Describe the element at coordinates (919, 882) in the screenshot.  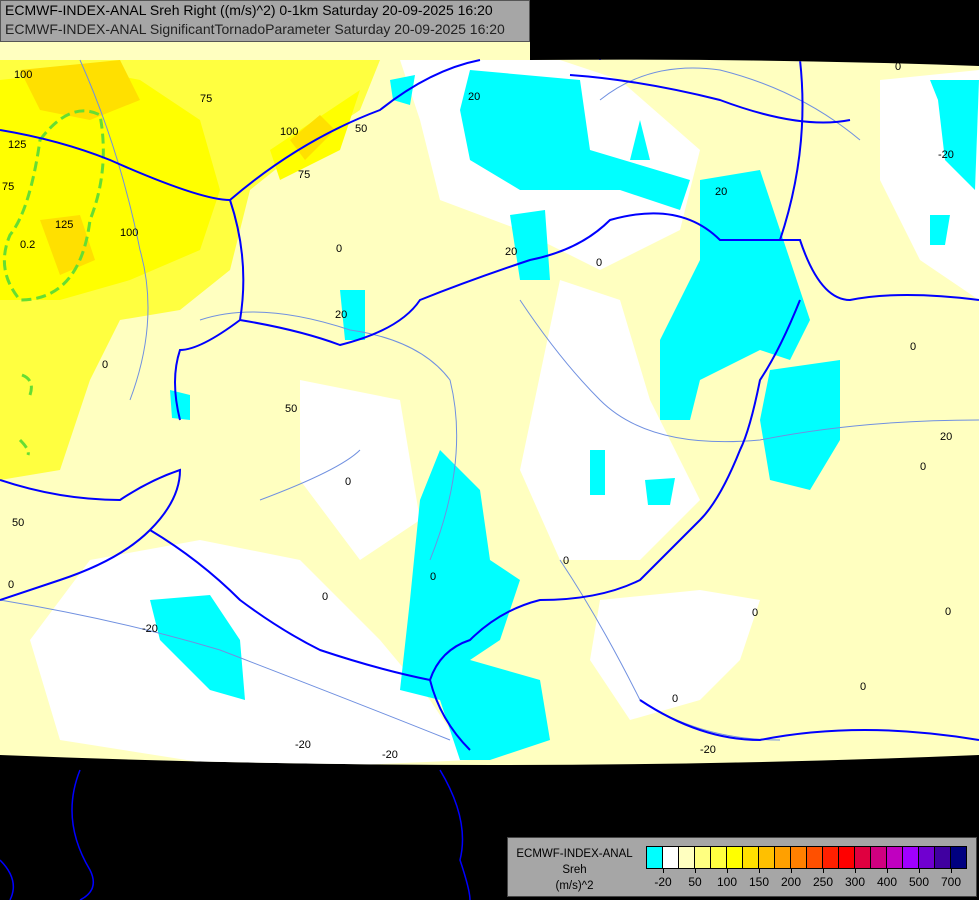
I see `legend-tick-label: 500` at that location.